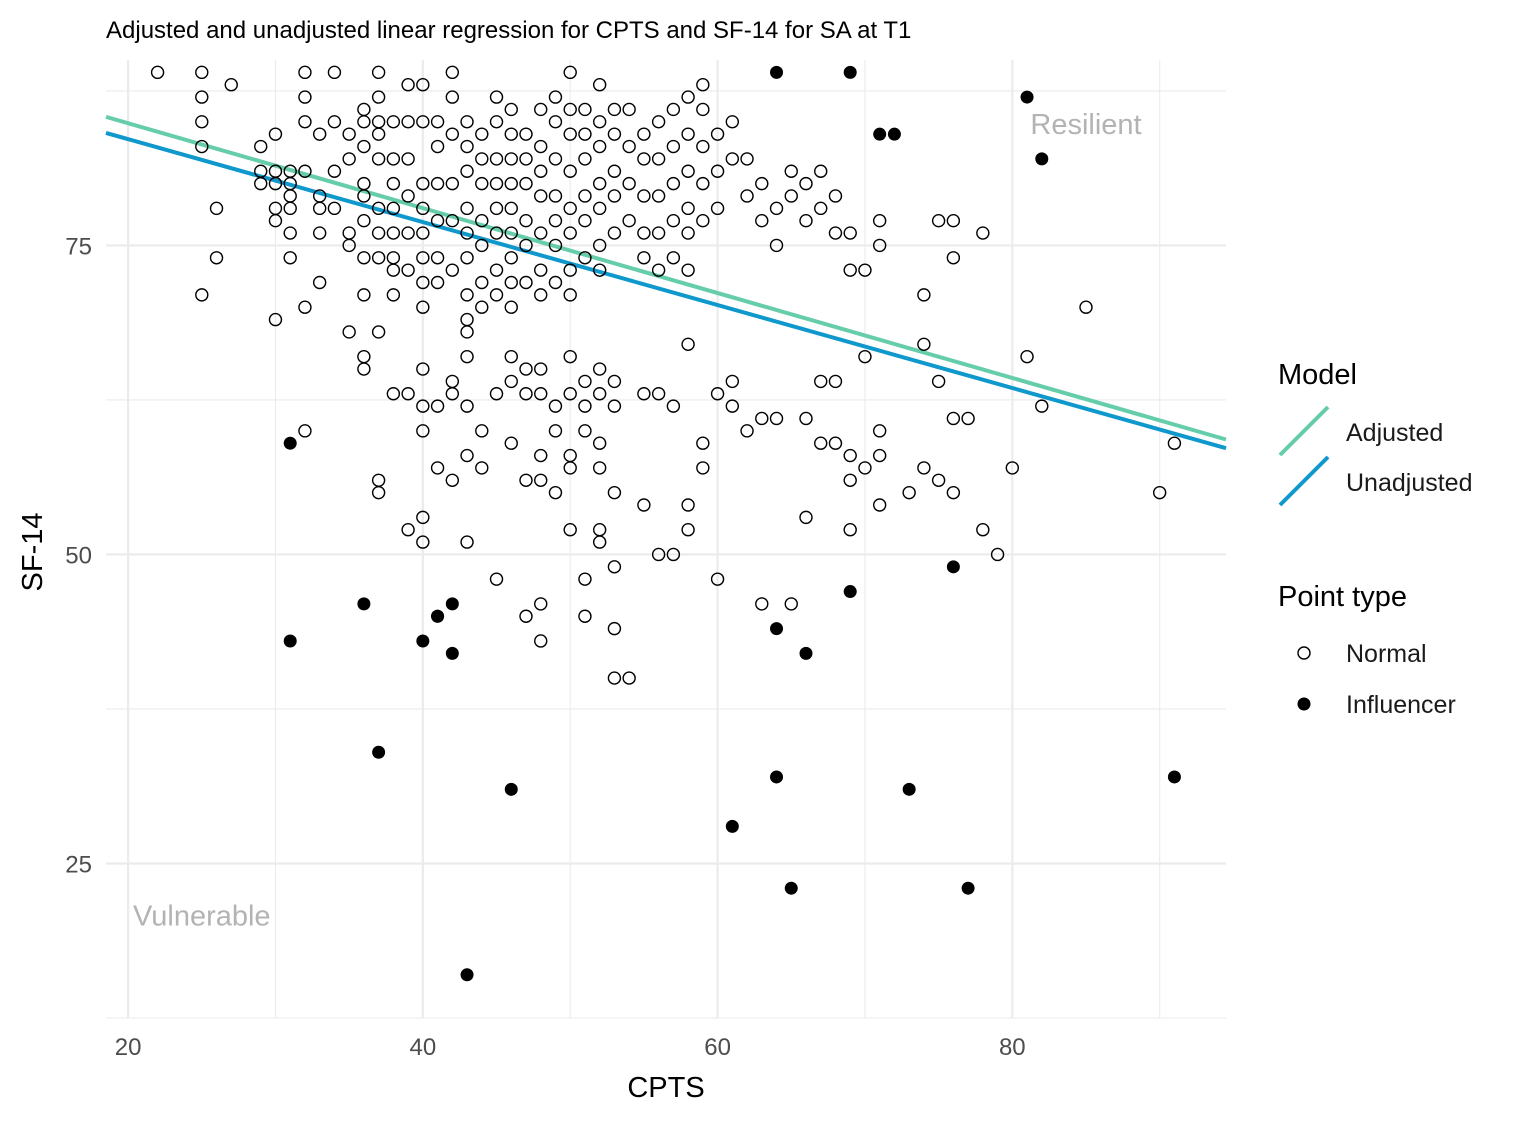 This screenshot has width=1524, height=1122. What do you see at coordinates (1394, 433) in the screenshot?
I see `legend-label-adjusted: Adjusted` at bounding box center [1394, 433].